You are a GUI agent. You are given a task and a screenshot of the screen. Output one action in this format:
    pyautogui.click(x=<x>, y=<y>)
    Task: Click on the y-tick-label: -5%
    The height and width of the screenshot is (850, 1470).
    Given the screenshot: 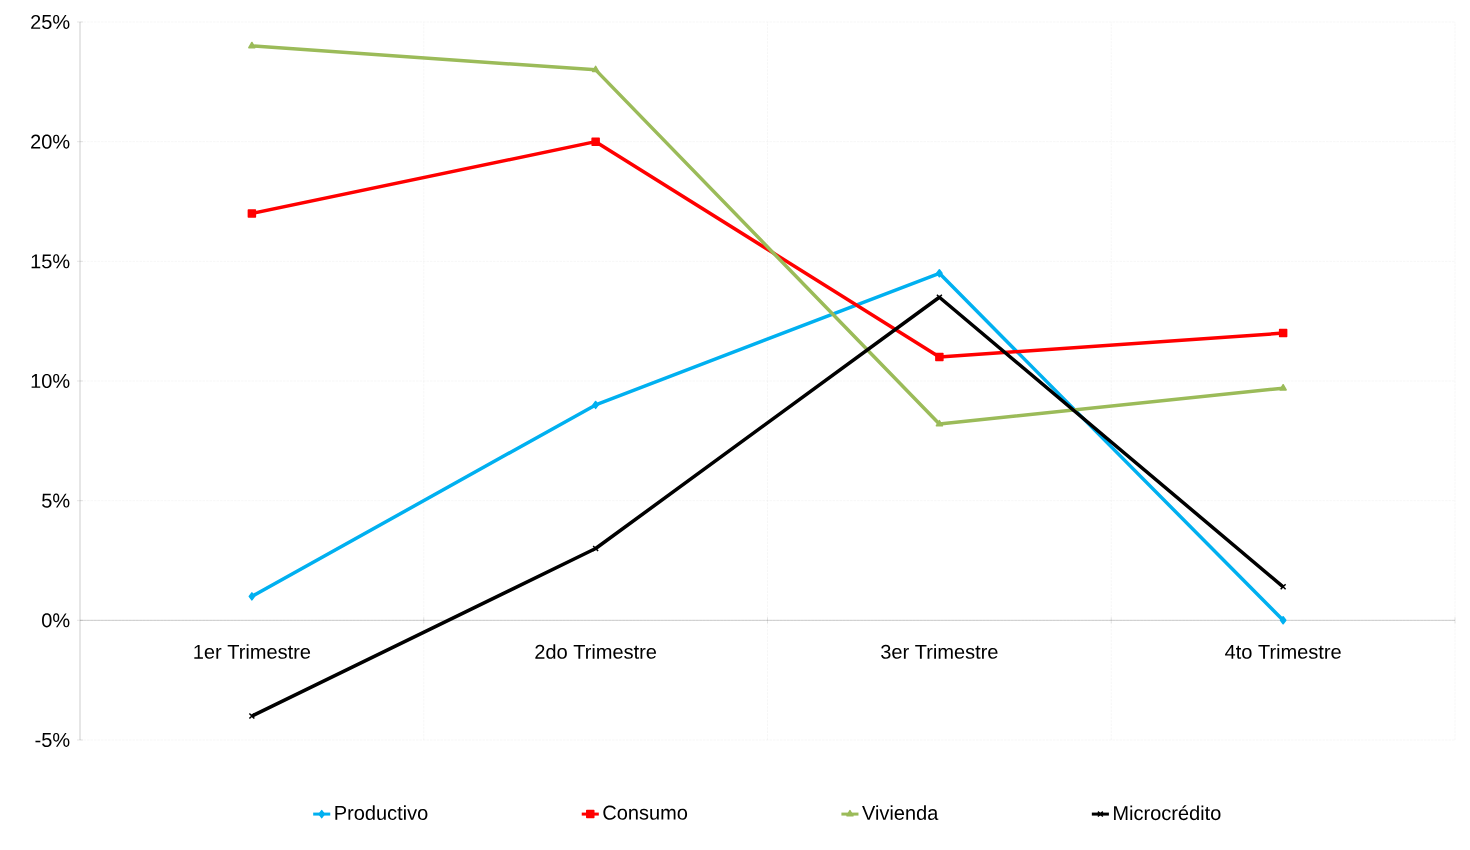 What is the action you would take?
    pyautogui.click(x=52, y=740)
    